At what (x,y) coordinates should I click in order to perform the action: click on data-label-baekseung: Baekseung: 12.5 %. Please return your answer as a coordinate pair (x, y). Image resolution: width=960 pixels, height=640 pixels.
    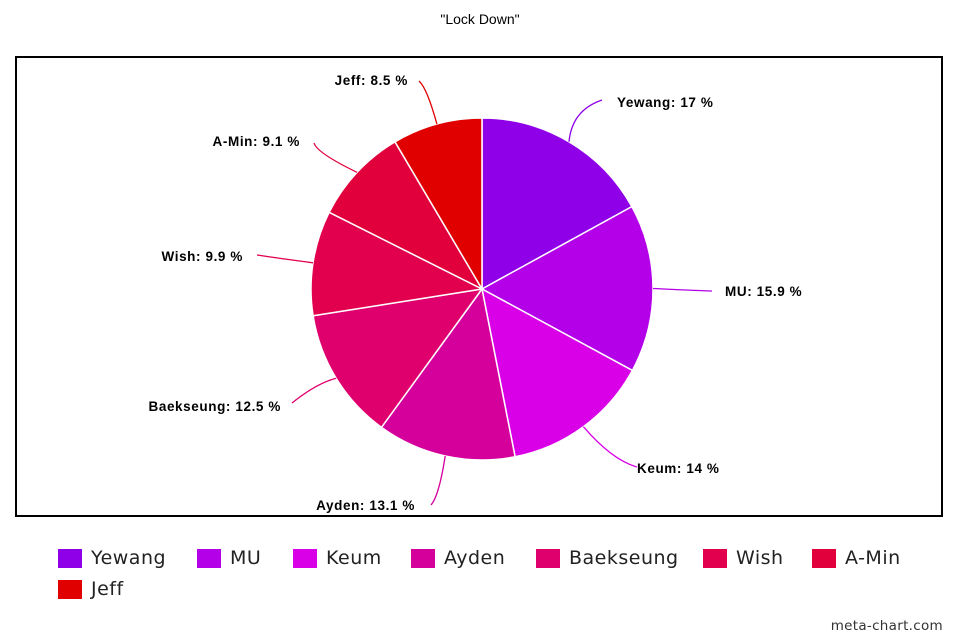
    Looking at the image, I should click on (214, 406).